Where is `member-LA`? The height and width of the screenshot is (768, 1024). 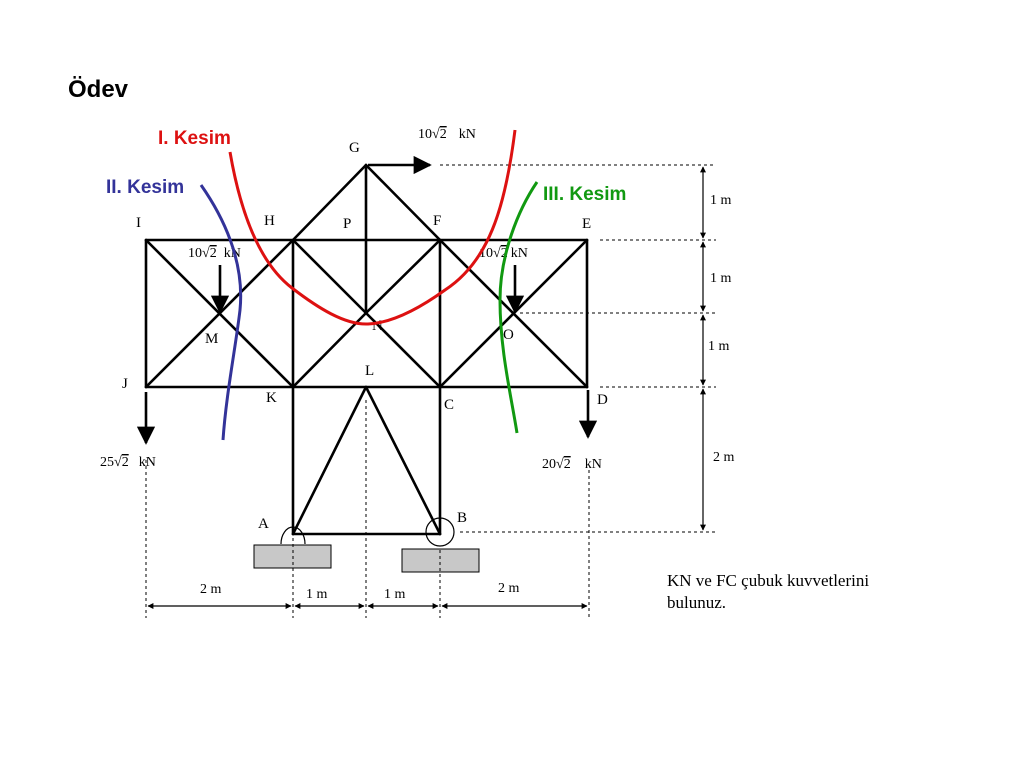
member-LA is located at coordinates (329, 460).